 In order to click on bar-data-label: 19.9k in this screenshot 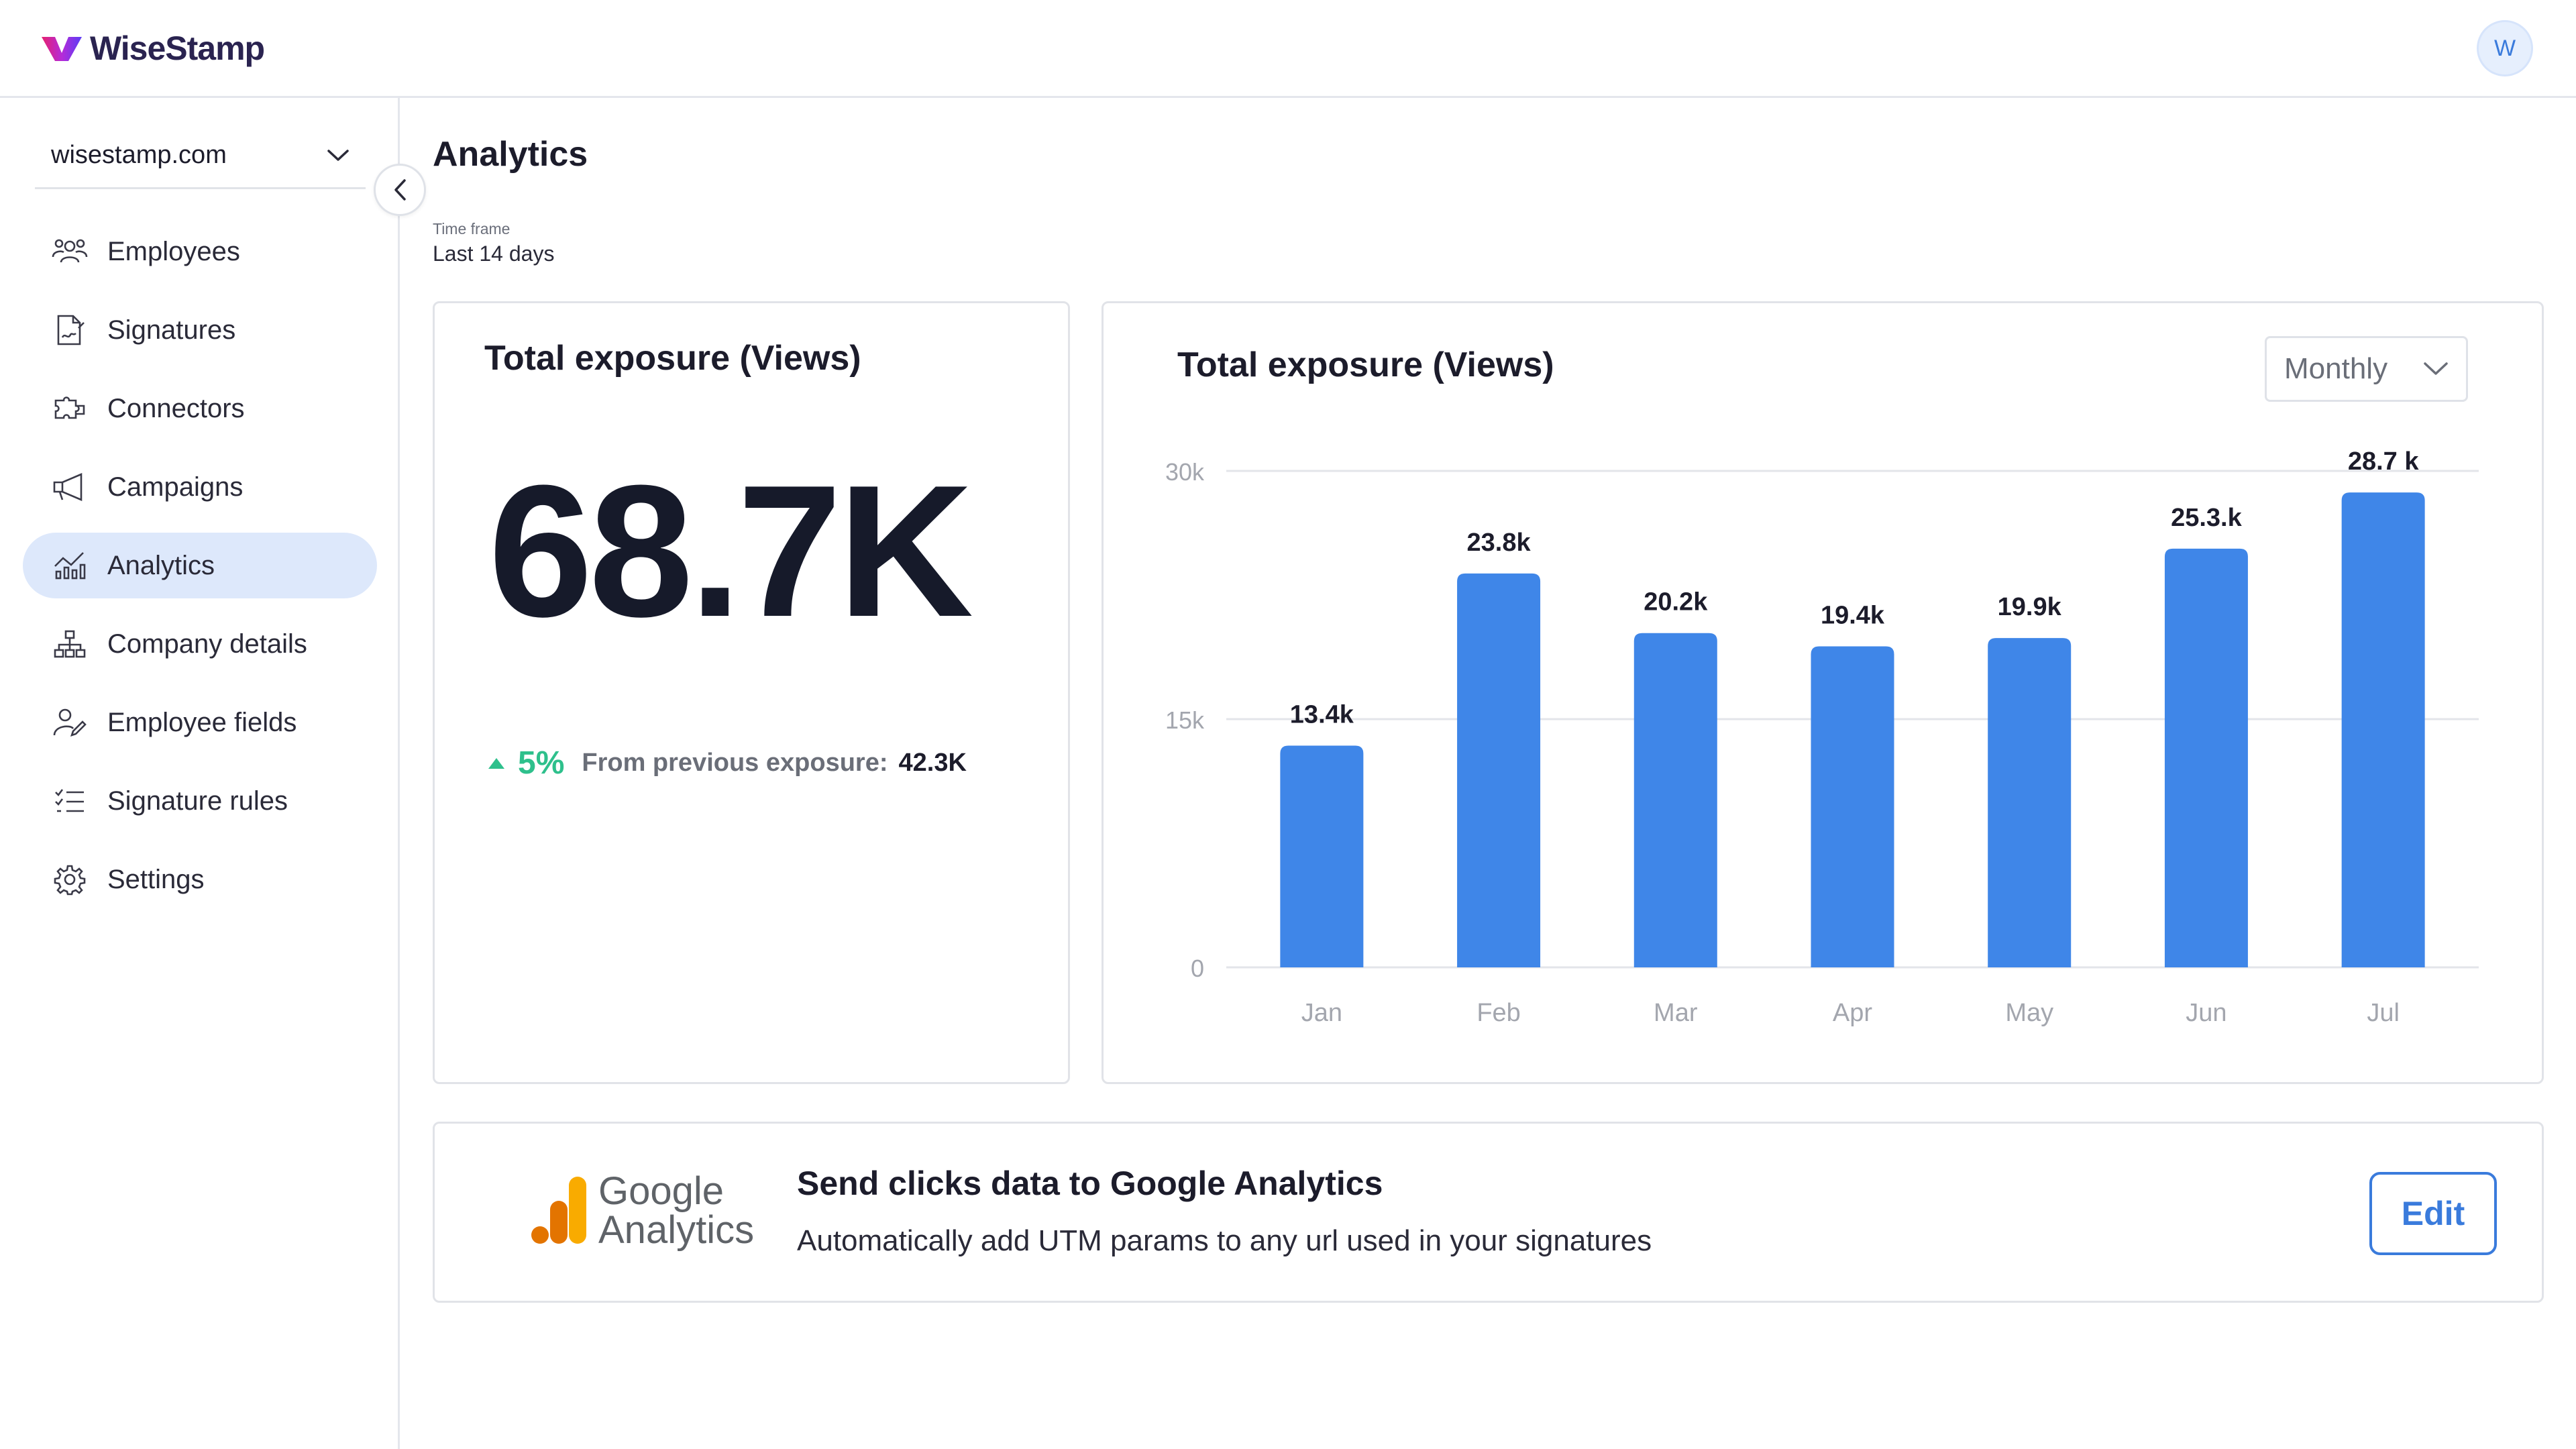, I will do `click(2030, 607)`.